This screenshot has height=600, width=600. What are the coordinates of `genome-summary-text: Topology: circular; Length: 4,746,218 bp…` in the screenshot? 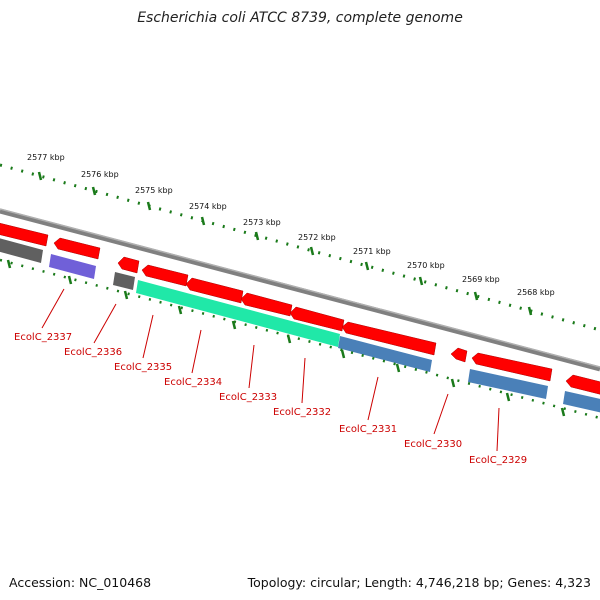 It's located at (419, 582).